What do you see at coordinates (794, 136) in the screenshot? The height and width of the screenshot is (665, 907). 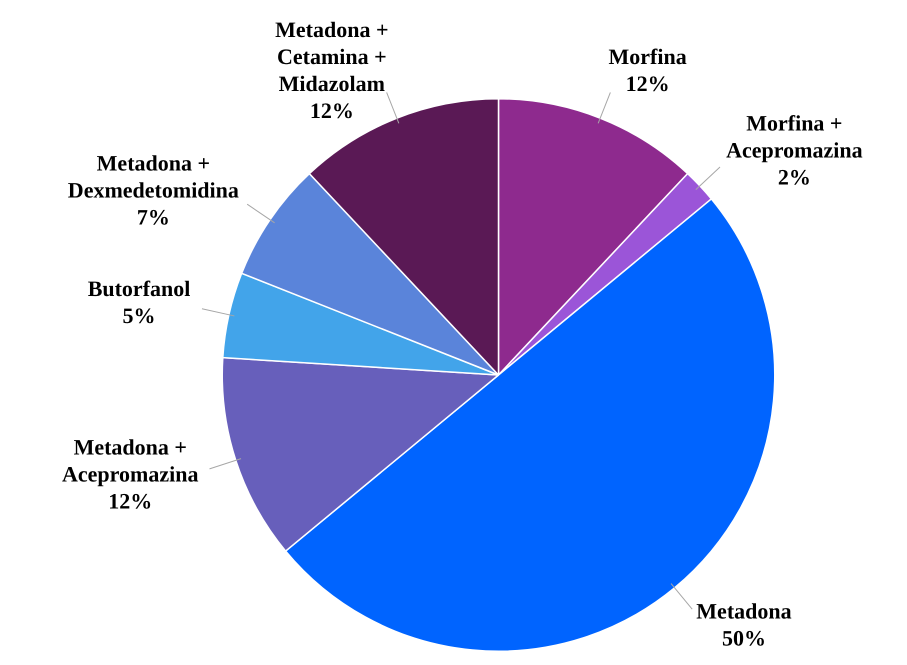 I see `slice-label: Morfina + Acepromazina` at bounding box center [794, 136].